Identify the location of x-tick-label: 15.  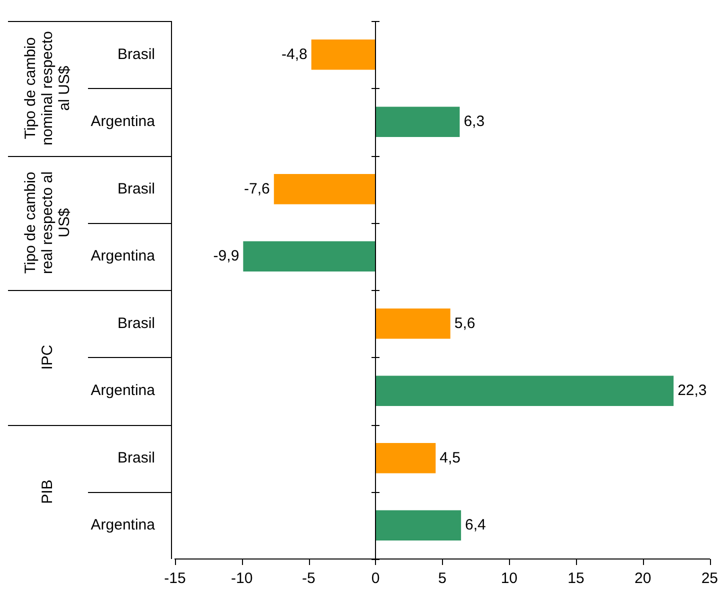
(576, 579).